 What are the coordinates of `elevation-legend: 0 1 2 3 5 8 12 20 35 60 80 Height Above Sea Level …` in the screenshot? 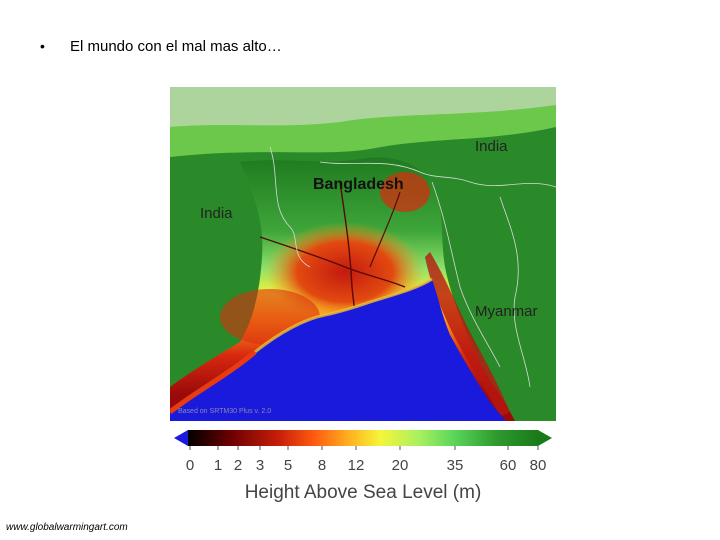 It's located at (363, 466).